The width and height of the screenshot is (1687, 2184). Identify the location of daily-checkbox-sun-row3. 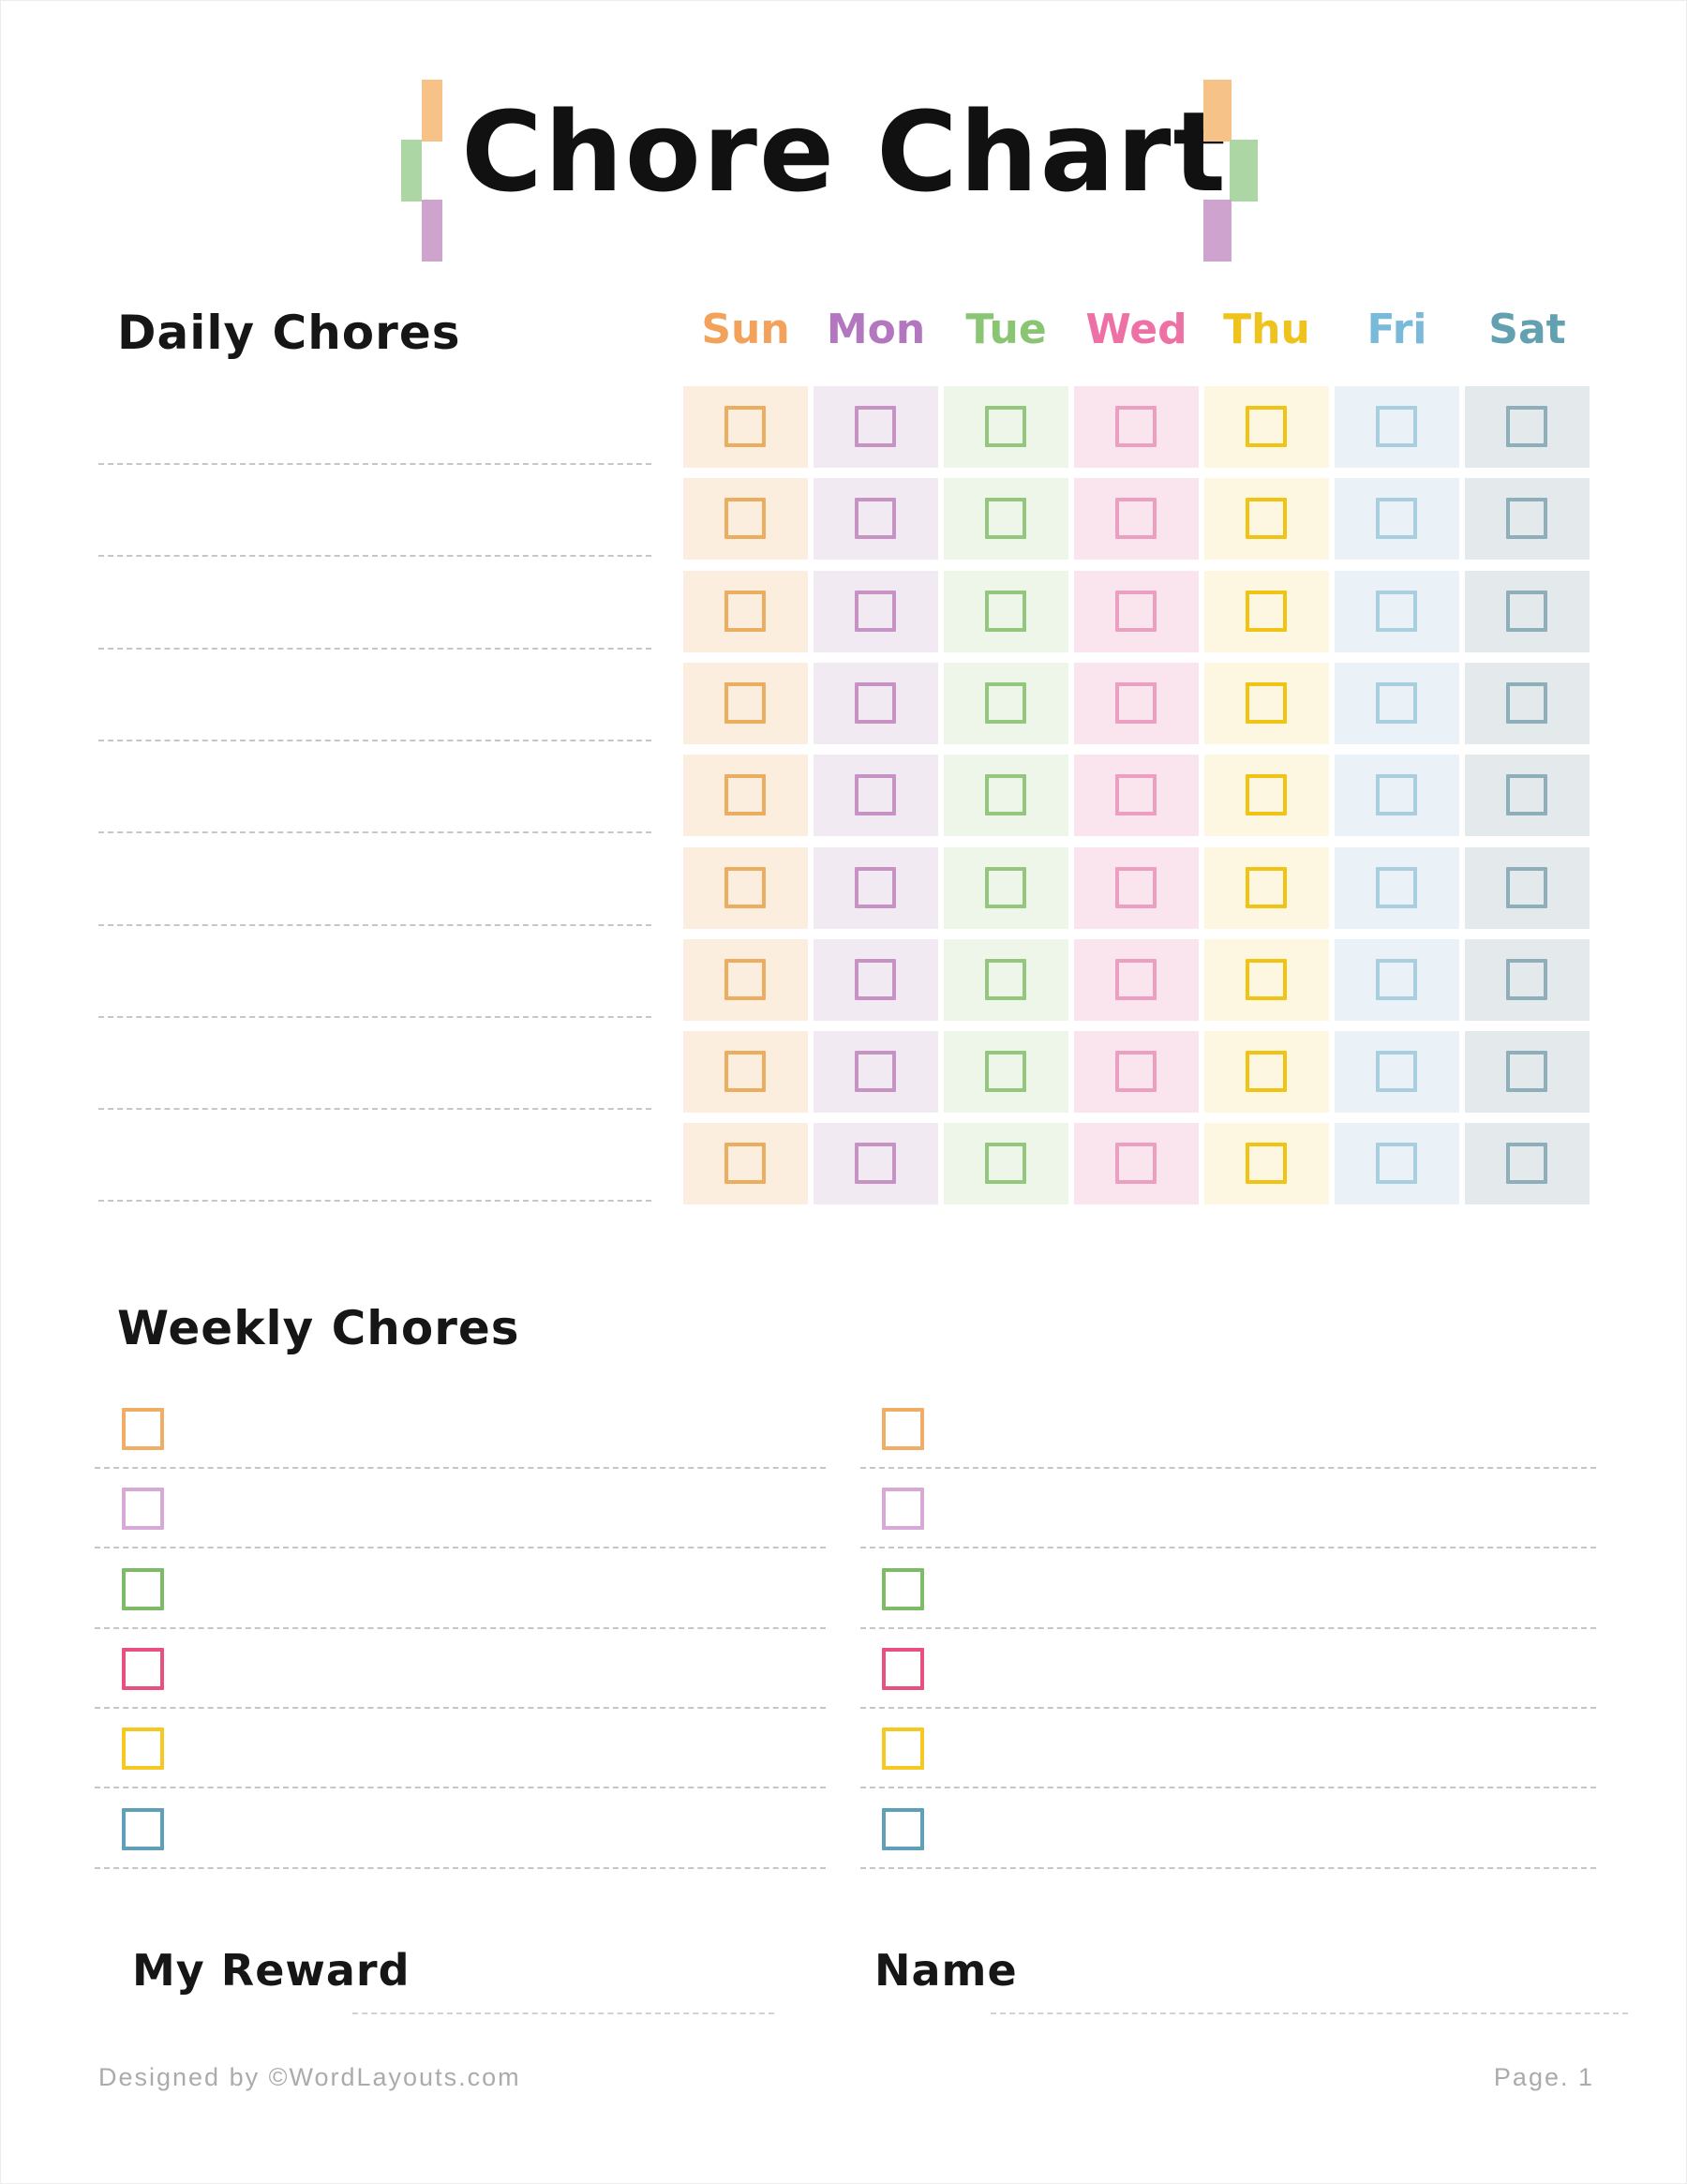
(745, 611).